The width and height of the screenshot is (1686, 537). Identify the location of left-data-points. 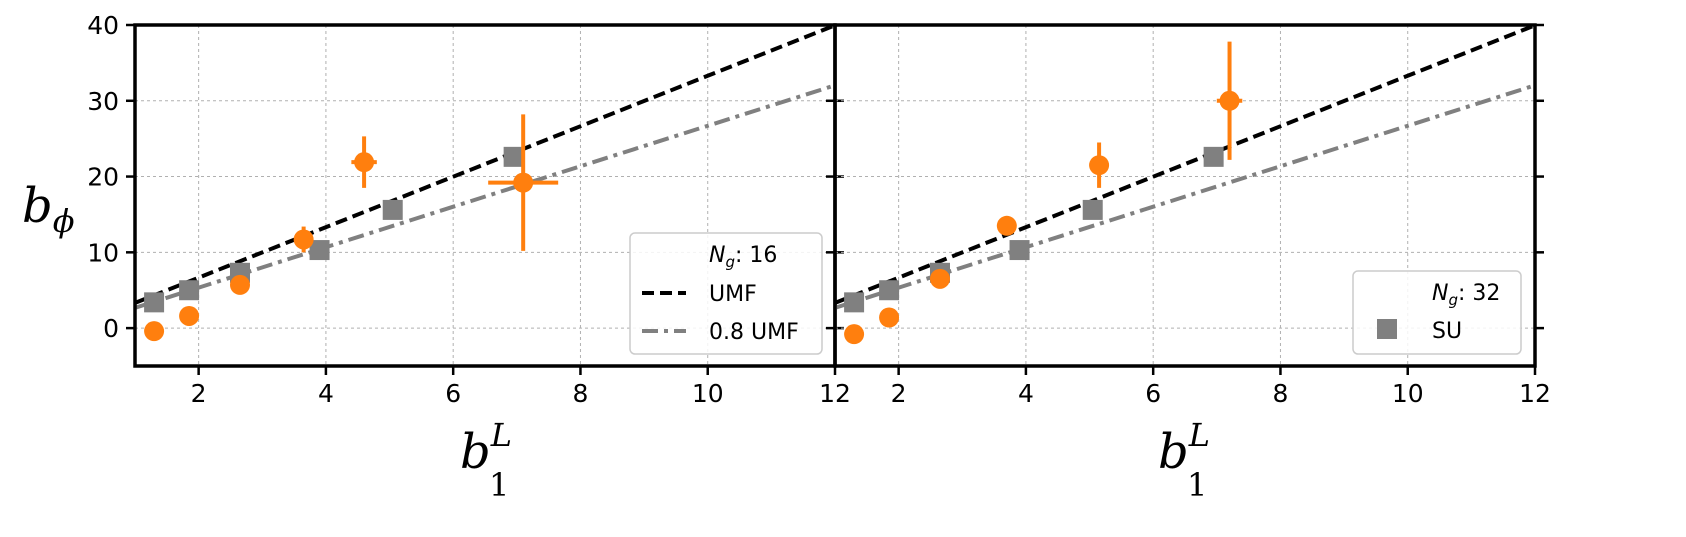
(351, 228).